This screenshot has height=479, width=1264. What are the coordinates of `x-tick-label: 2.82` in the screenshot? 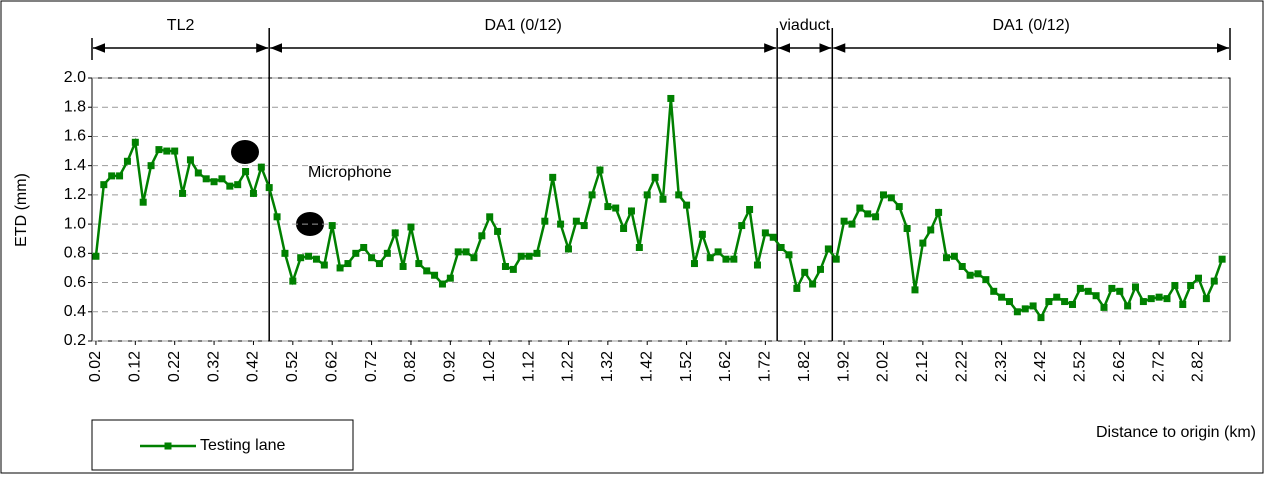 It's located at (1198, 366).